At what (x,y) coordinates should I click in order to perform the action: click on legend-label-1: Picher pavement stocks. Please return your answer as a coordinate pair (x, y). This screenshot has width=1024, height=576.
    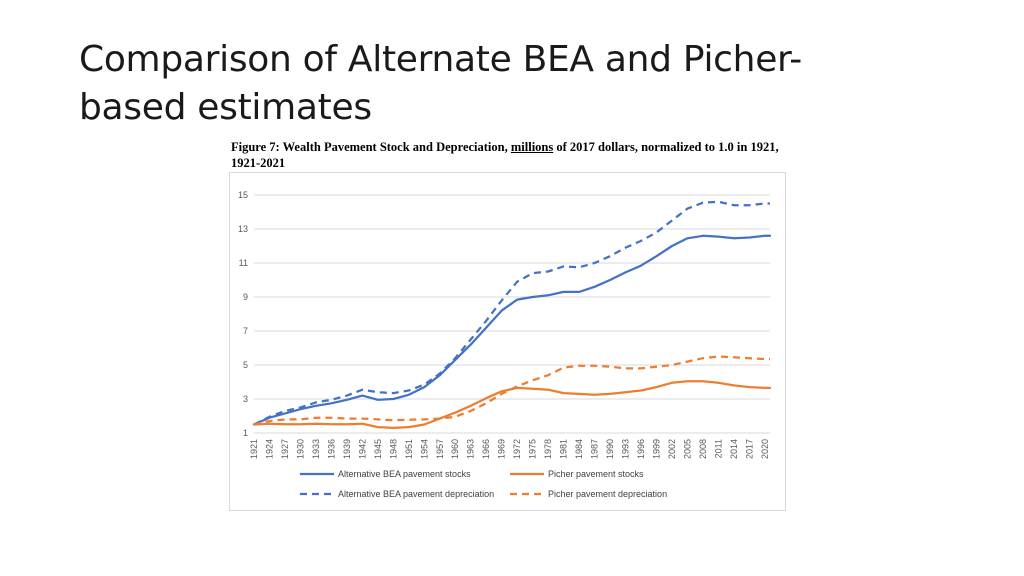
    Looking at the image, I should click on (596, 474).